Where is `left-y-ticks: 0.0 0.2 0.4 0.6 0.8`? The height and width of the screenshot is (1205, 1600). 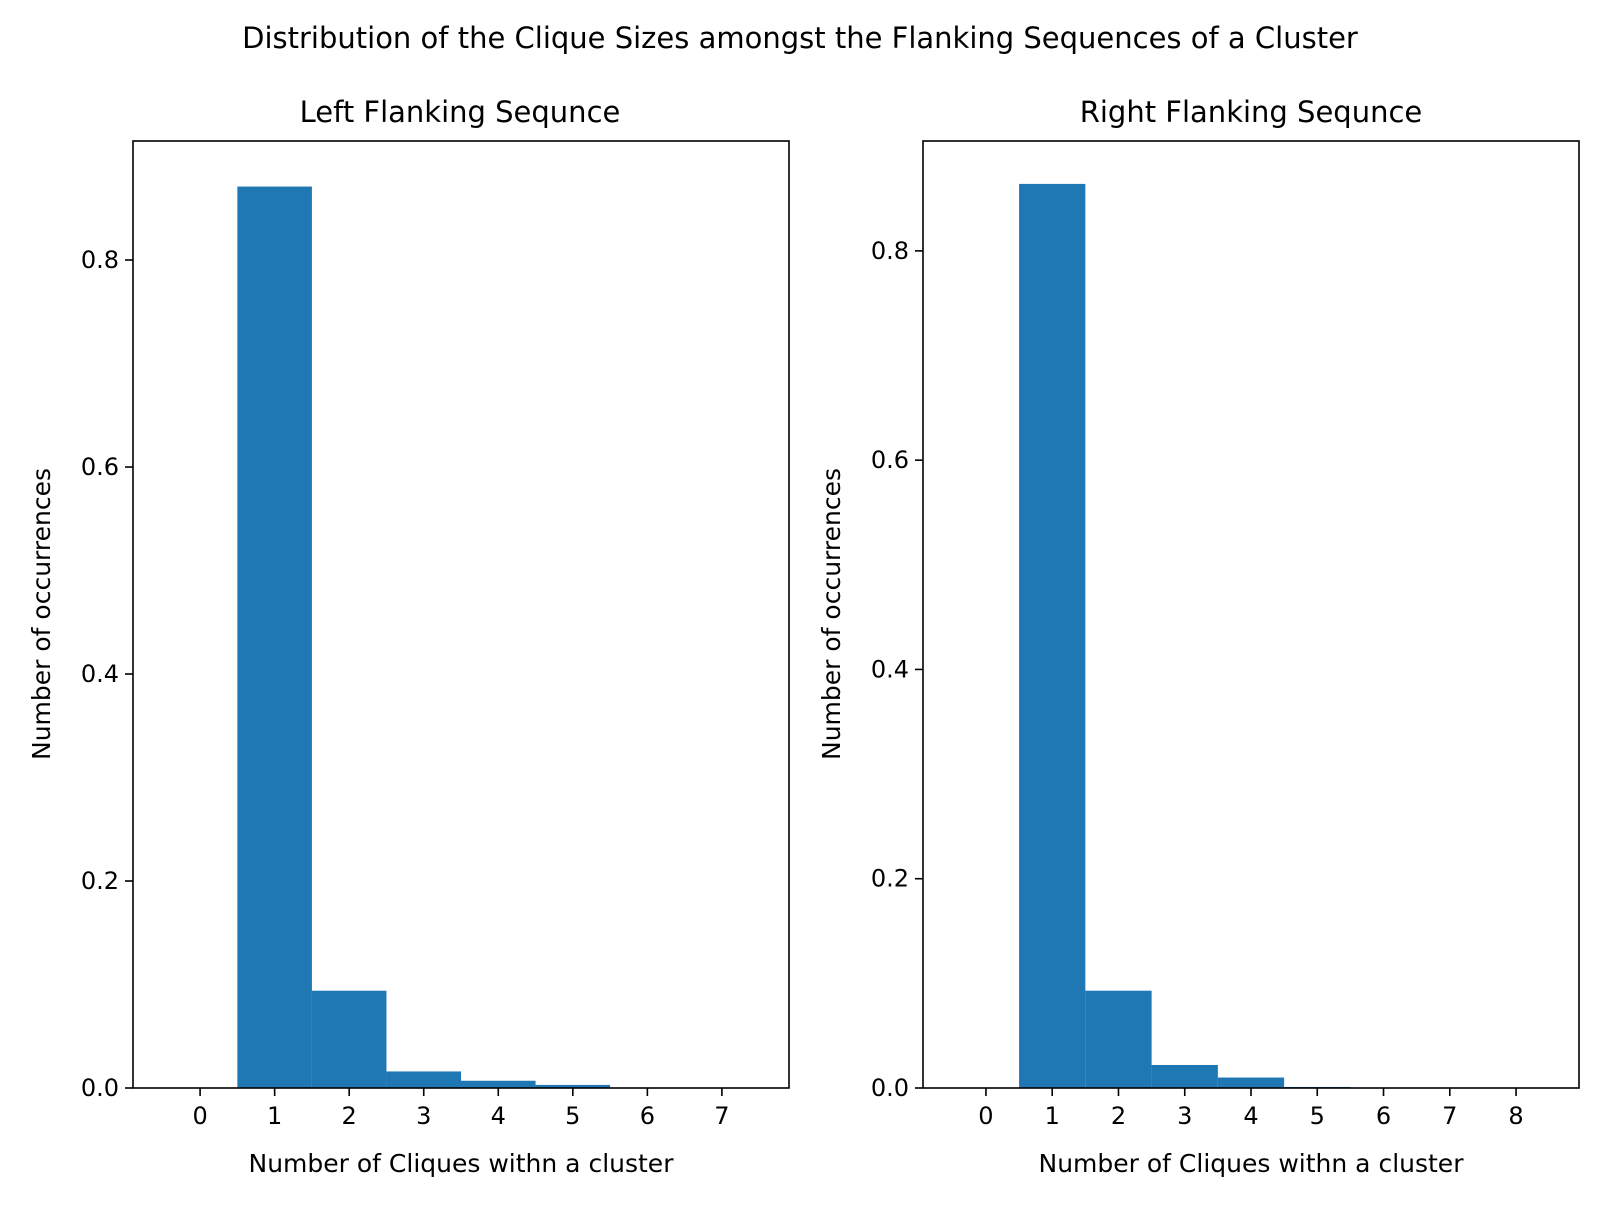
left-y-ticks: 0.0 0.2 0.4 0.6 0.8 is located at coordinates (107, 674).